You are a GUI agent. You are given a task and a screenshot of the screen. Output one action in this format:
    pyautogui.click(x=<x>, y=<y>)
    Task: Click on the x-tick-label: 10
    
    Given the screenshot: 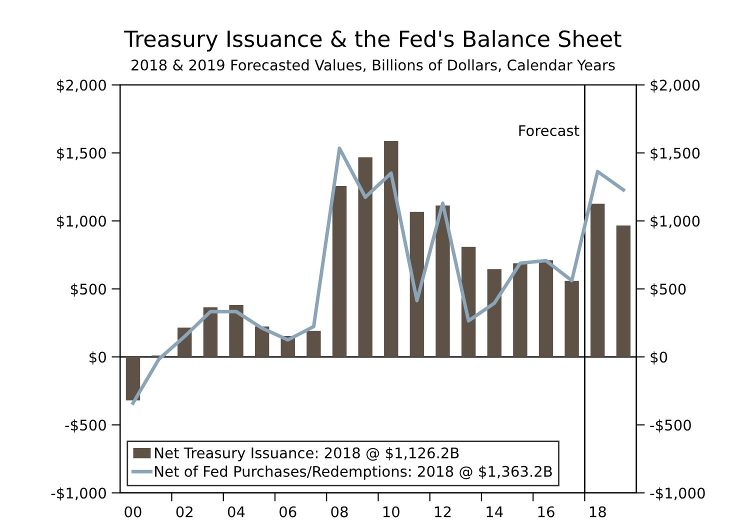 What is the action you would take?
    pyautogui.click(x=391, y=512)
    